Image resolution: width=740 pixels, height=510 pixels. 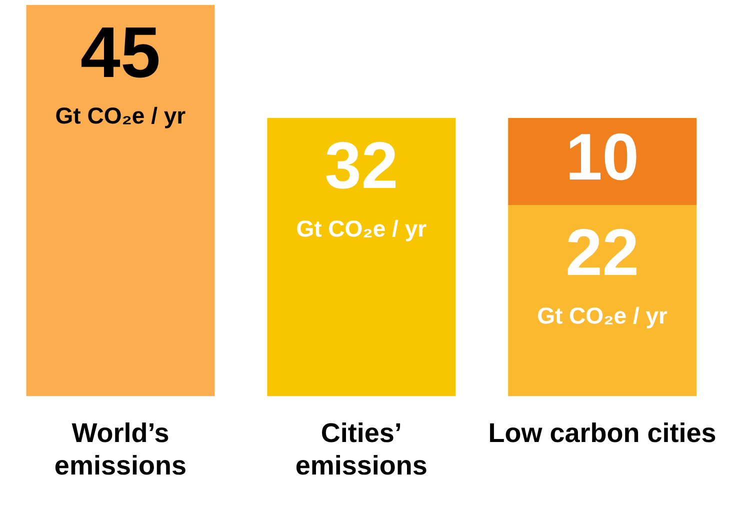 What do you see at coordinates (603, 252) in the screenshot?
I see `data-label: 22` at bounding box center [603, 252].